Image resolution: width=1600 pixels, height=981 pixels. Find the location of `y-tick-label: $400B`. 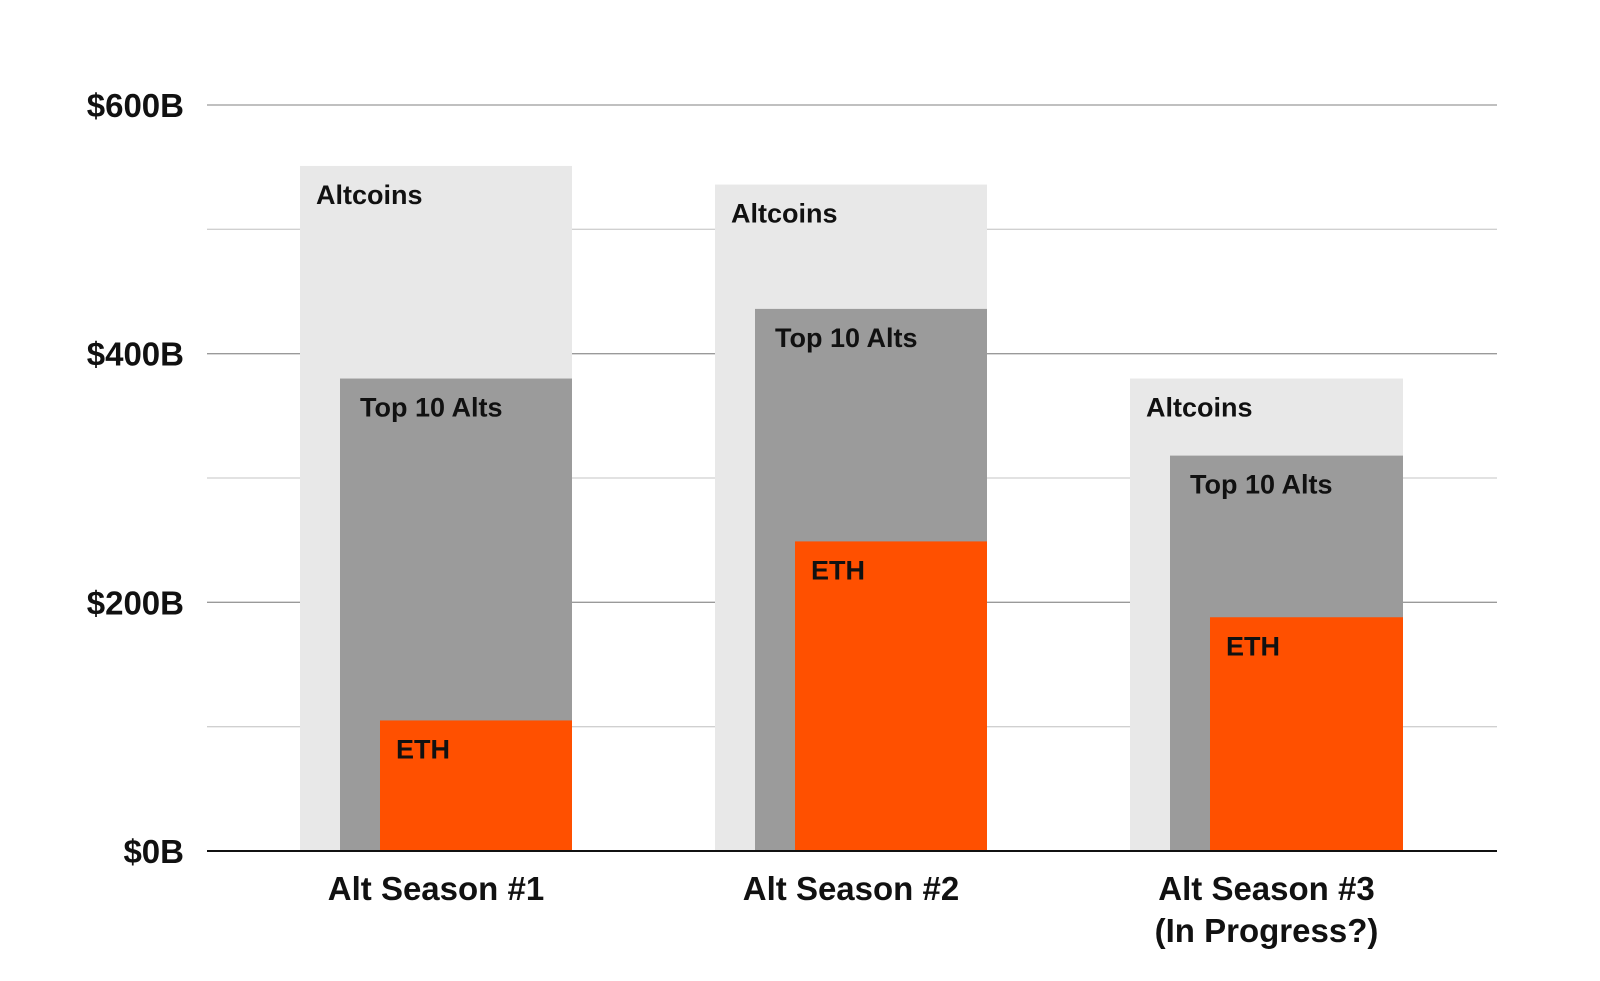

y-tick-label: $400B is located at coordinates (135, 354).